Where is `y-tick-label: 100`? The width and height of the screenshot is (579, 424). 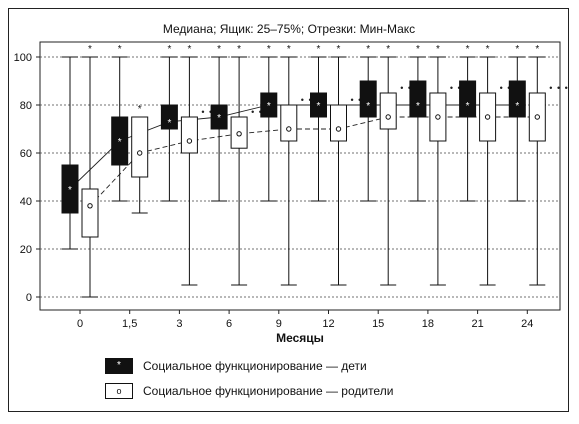
y-tick-label: 100 is located at coordinates (23, 58).